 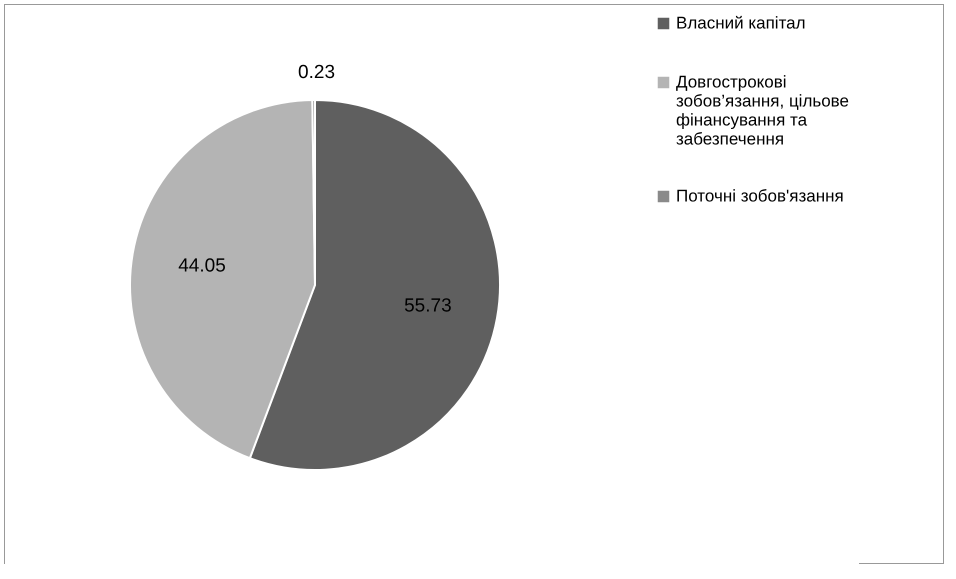 I want to click on legend-label: Власний капітал, so click(x=741, y=23).